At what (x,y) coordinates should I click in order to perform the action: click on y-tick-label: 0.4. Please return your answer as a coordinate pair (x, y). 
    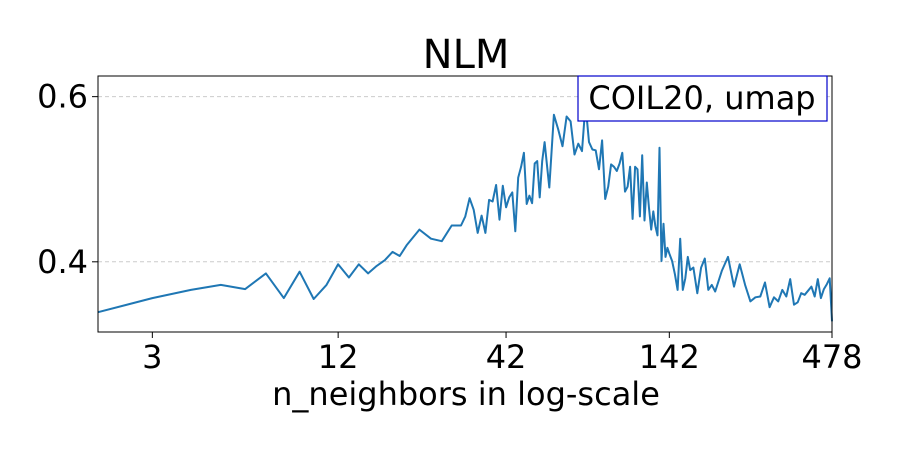
    Looking at the image, I should click on (62, 262).